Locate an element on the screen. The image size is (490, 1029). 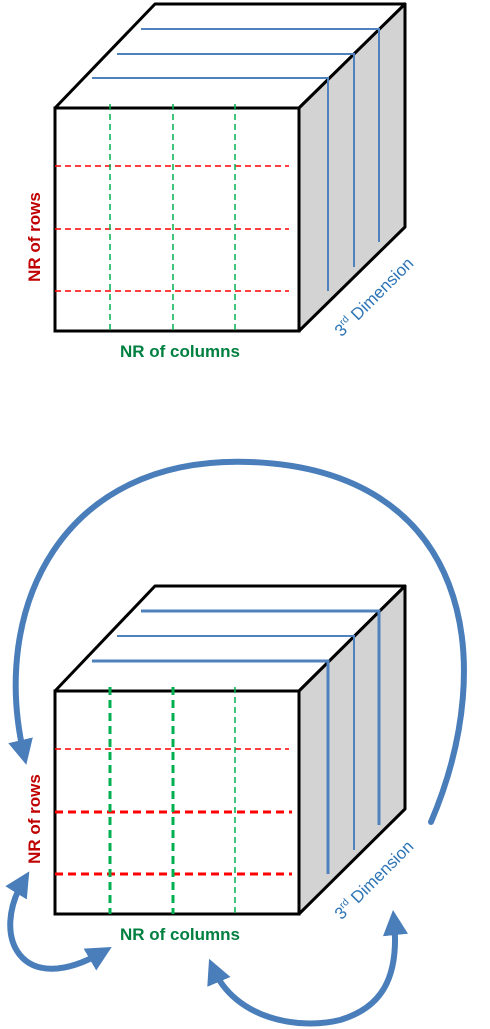
column-lines is located at coordinates (172, 217).